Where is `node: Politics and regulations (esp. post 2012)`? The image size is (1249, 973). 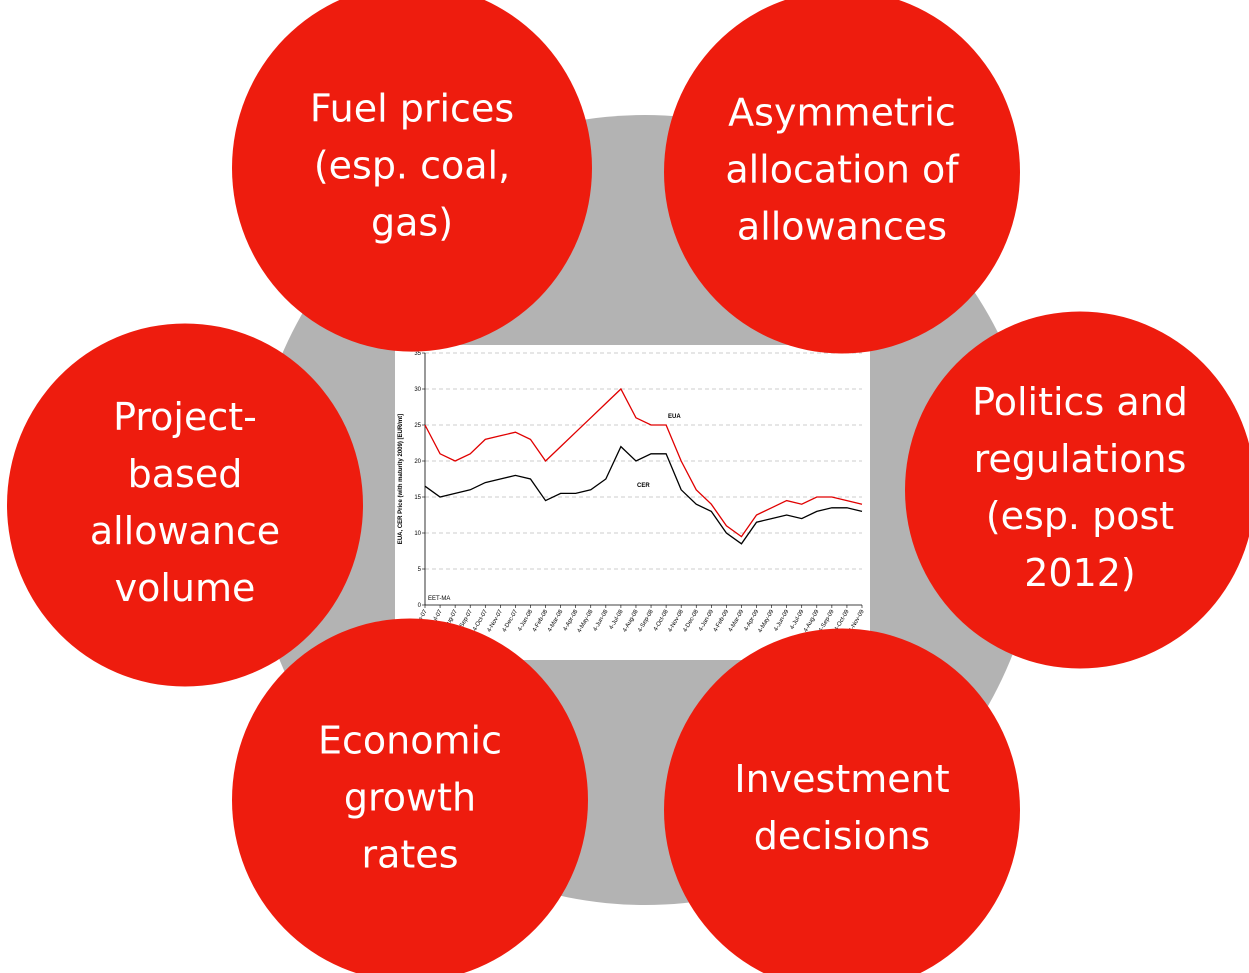
node: Politics and regulations (esp. post 2012) is located at coordinates (1077, 490).